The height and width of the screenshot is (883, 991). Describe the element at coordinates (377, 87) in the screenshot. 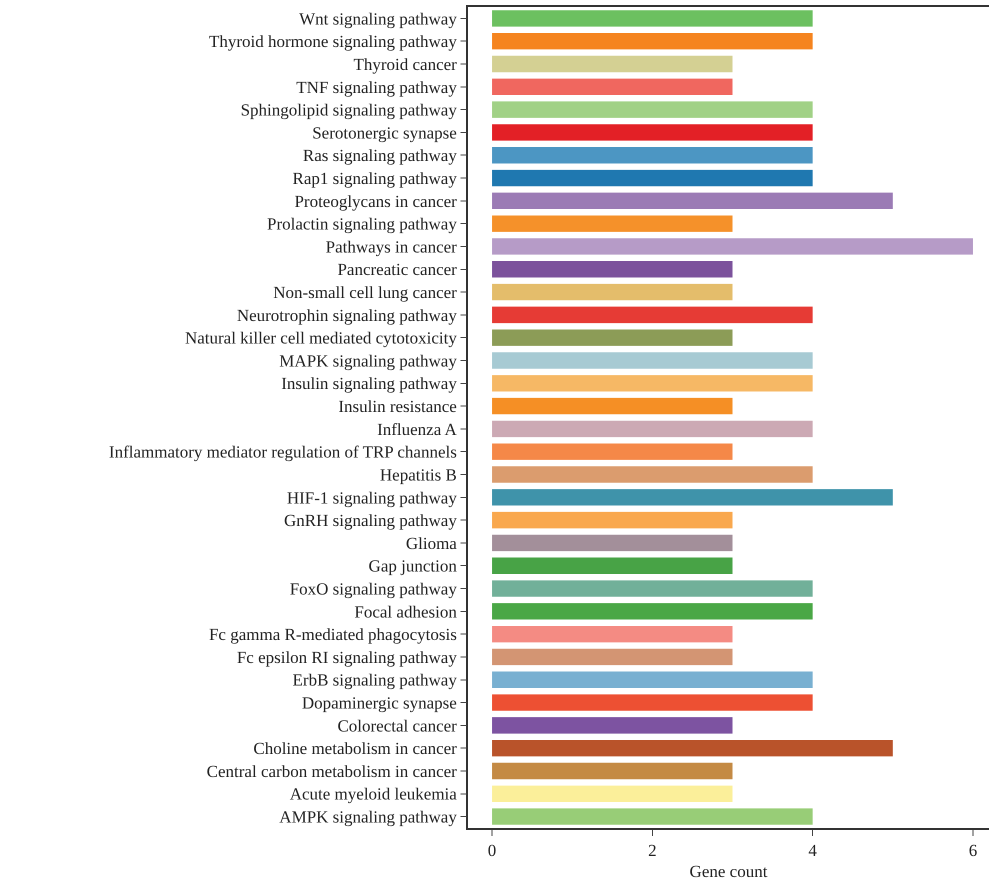

I see `y-tick-label: TNF signaling pathway` at that location.